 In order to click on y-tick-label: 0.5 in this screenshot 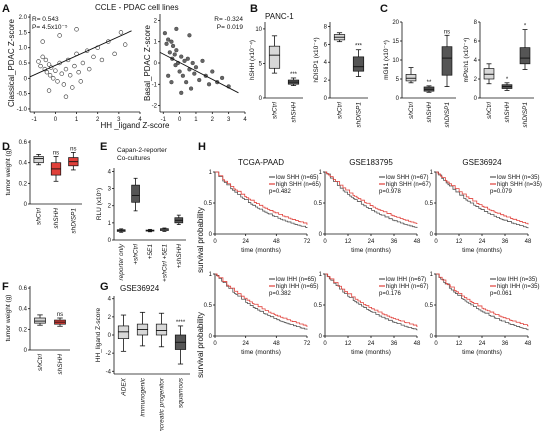, I will do `click(23, 64)`.